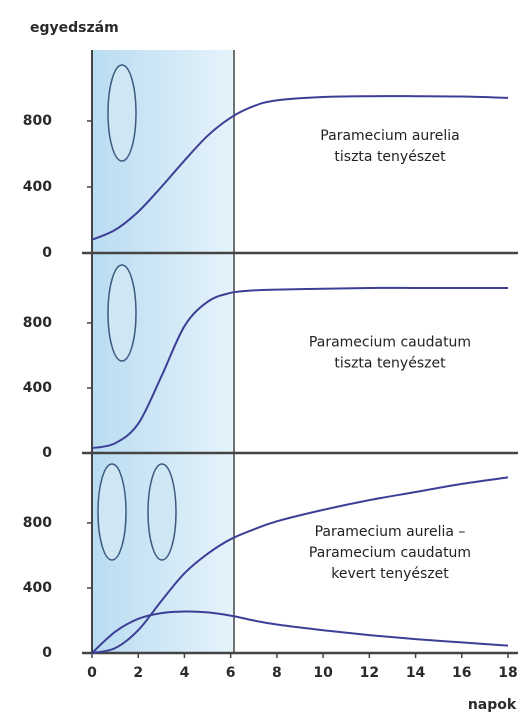  Describe the element at coordinates (416, 673) in the screenshot. I see `x-tick-label: 14` at that location.